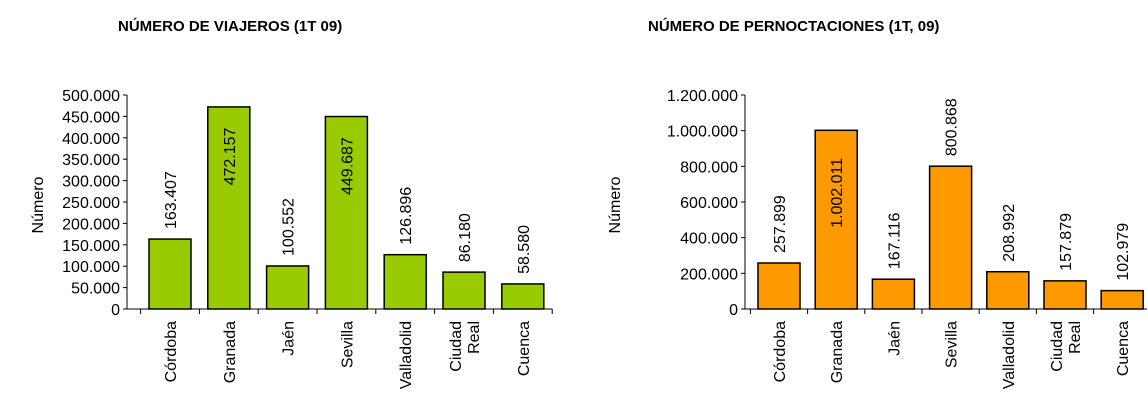 This screenshot has height=416, width=1147. Describe the element at coordinates (1123, 348) in the screenshot. I see `chart2-category-label: Cuenca` at that location.